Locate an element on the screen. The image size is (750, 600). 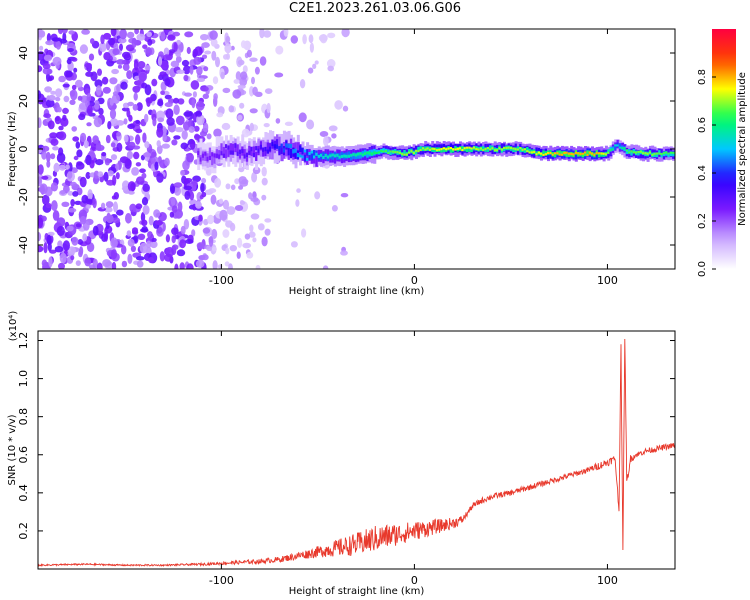
x-tick-label: 100 is located at coordinates (607, 580).